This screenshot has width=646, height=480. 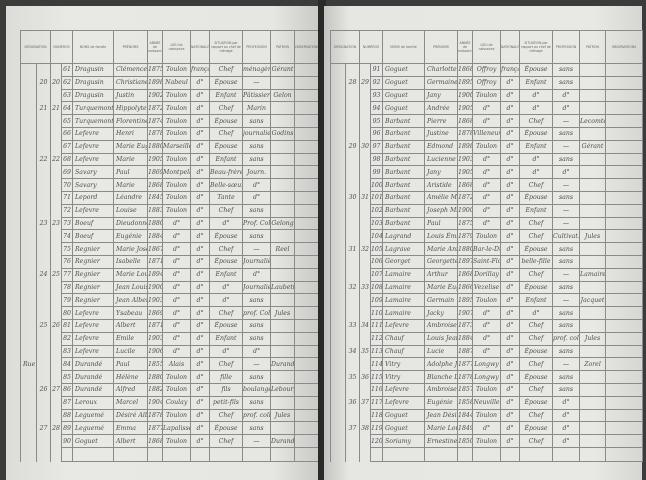 What do you see at coordinates (376, 223) in the screenshot?
I see `individual-number-cell: 103` at bounding box center [376, 223].